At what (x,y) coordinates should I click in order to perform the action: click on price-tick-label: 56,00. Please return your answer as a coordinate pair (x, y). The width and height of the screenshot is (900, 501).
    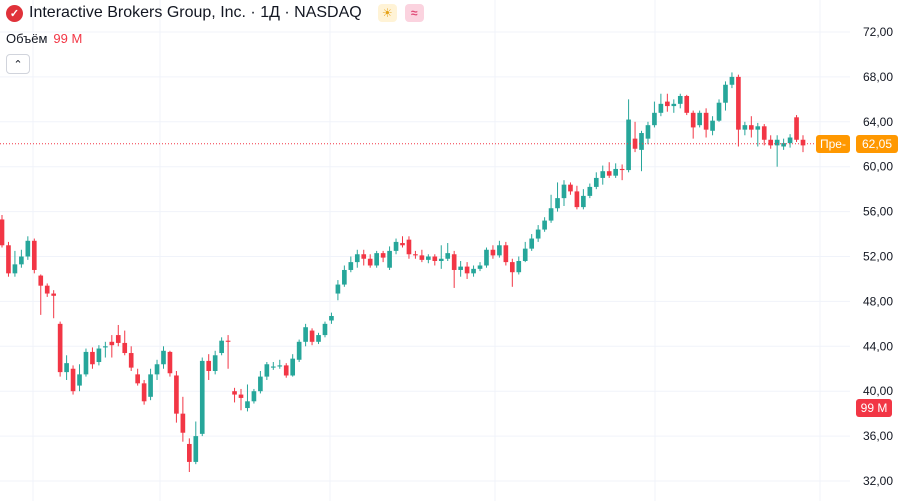
    Looking at the image, I should click on (878, 212).